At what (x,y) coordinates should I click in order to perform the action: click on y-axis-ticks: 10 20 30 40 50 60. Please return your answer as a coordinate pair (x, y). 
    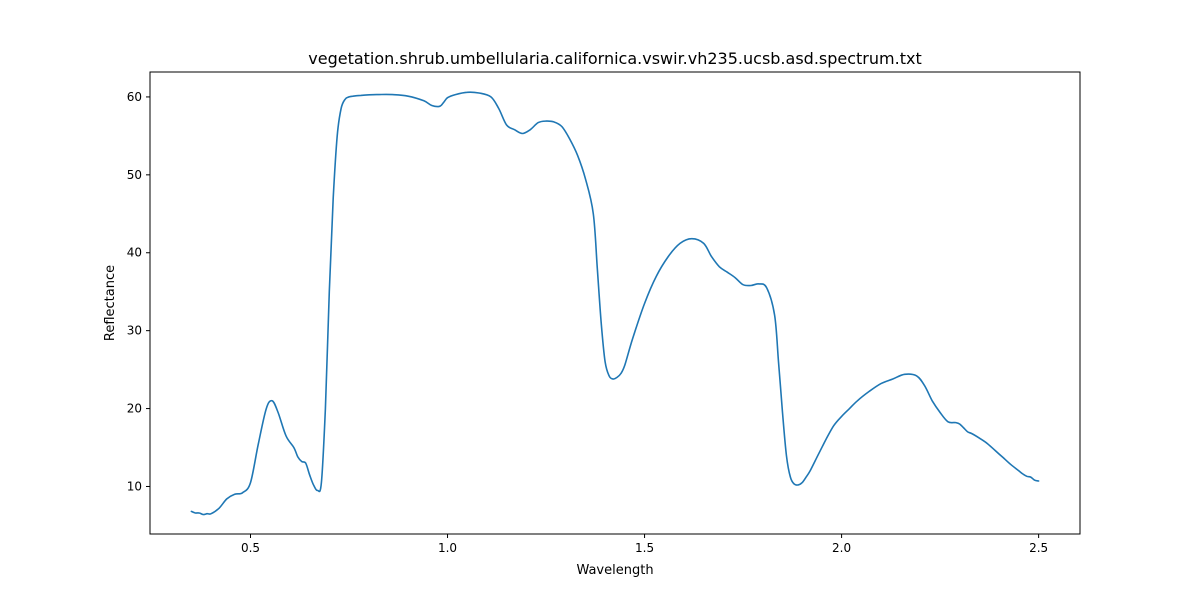
    Looking at the image, I should click on (138, 291).